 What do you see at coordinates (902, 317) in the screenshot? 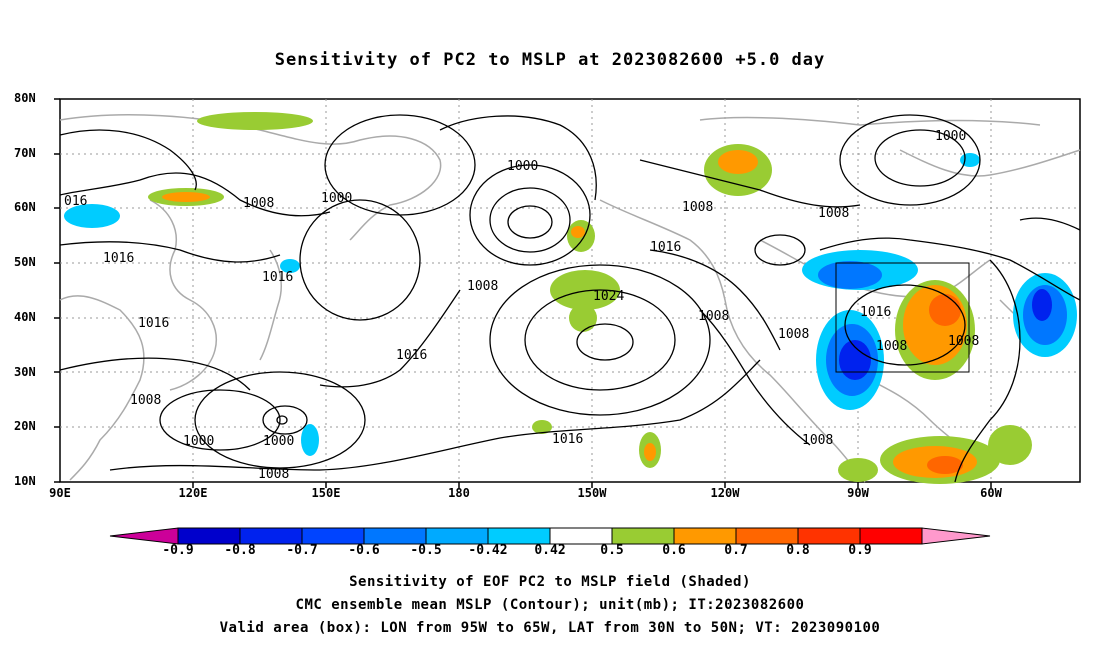
I see `valid-area-box` at bounding box center [902, 317].